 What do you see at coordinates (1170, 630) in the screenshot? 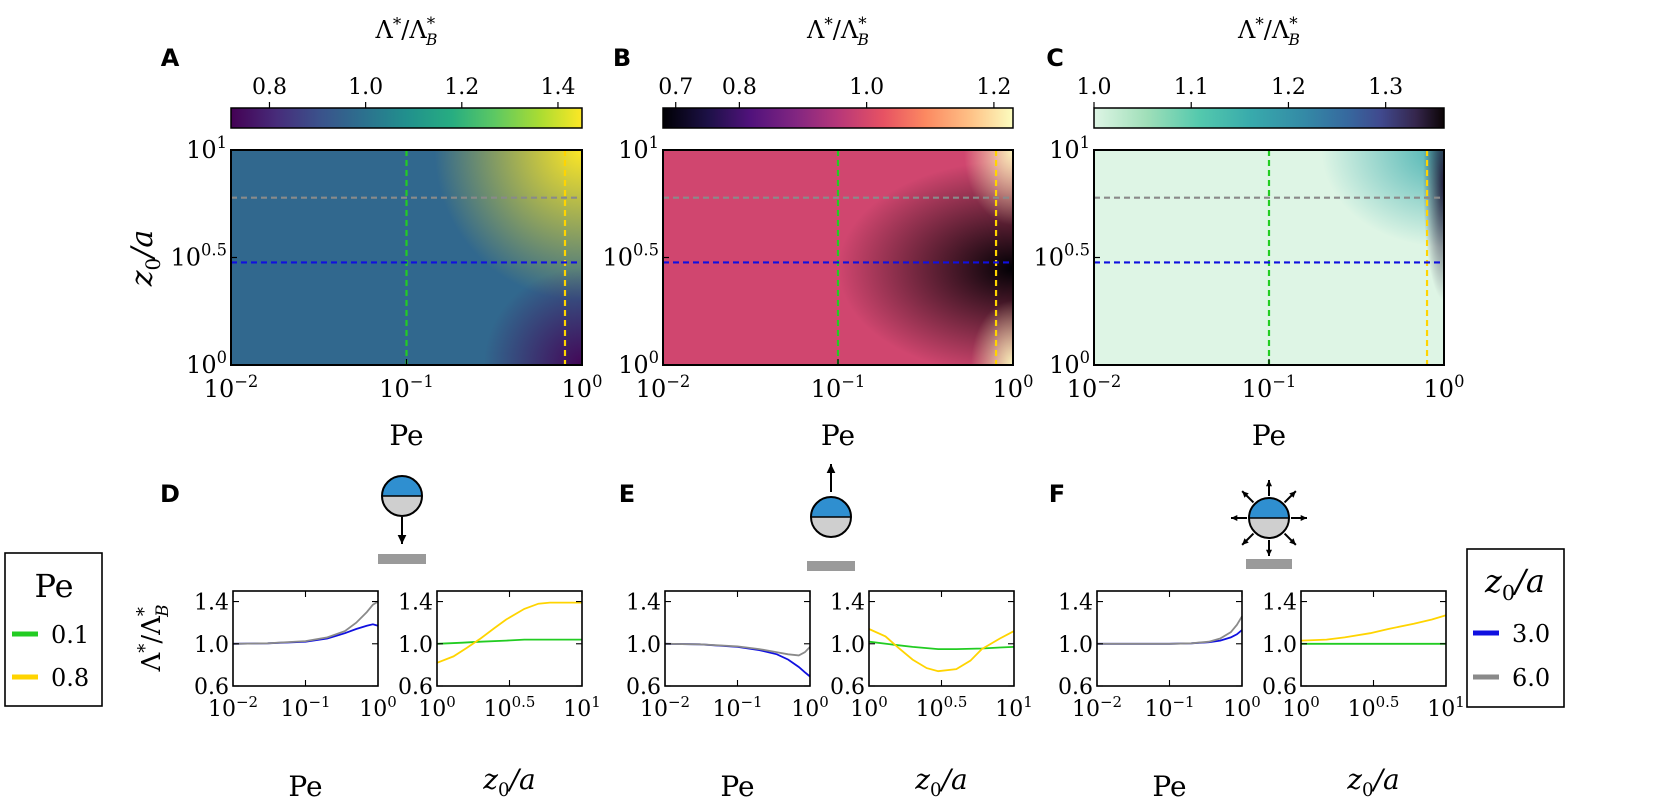
I see `series-line-gray` at bounding box center [1170, 630].